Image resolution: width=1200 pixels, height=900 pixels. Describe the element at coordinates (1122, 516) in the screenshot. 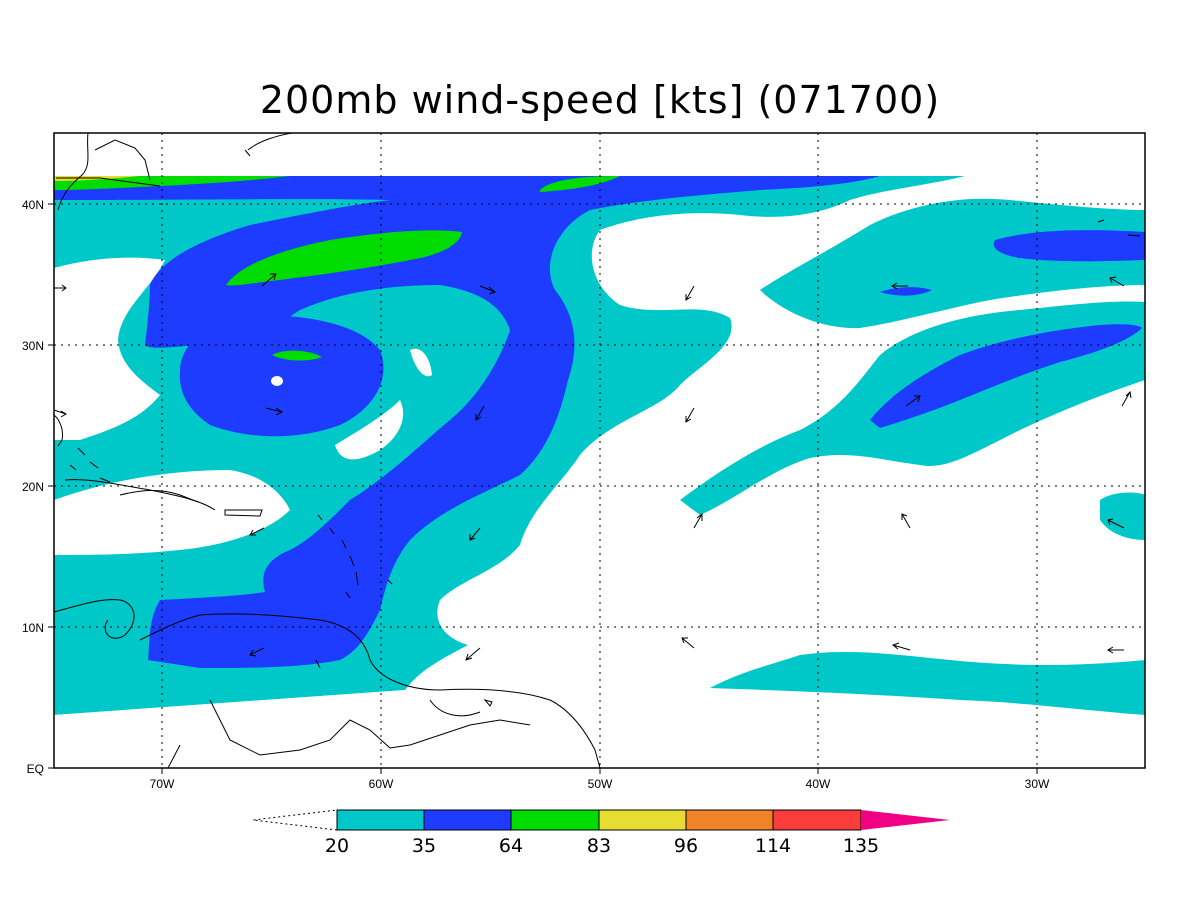

I see `shade-20-35-e2` at that location.